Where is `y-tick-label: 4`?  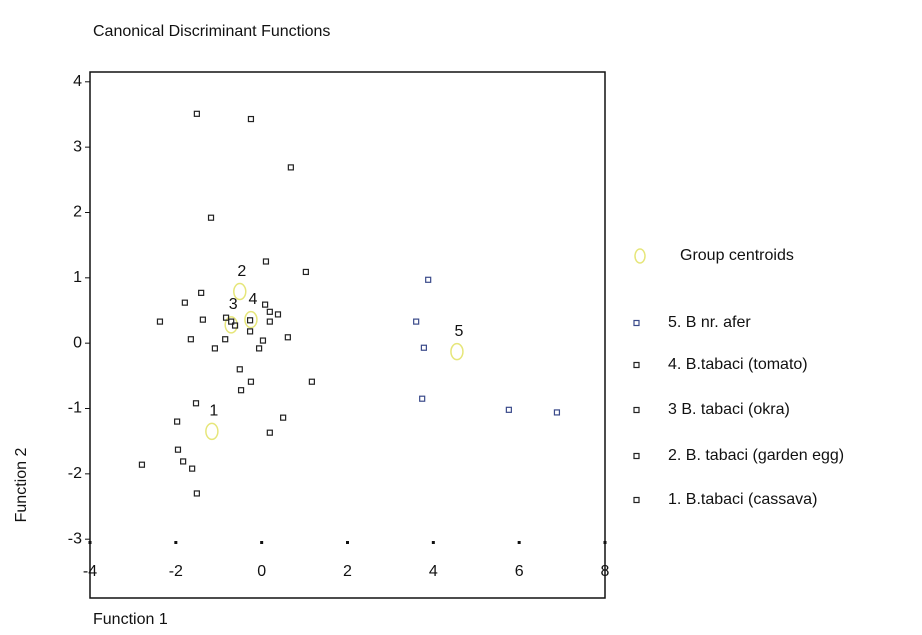 y-tick-label: 4 is located at coordinates (77, 81).